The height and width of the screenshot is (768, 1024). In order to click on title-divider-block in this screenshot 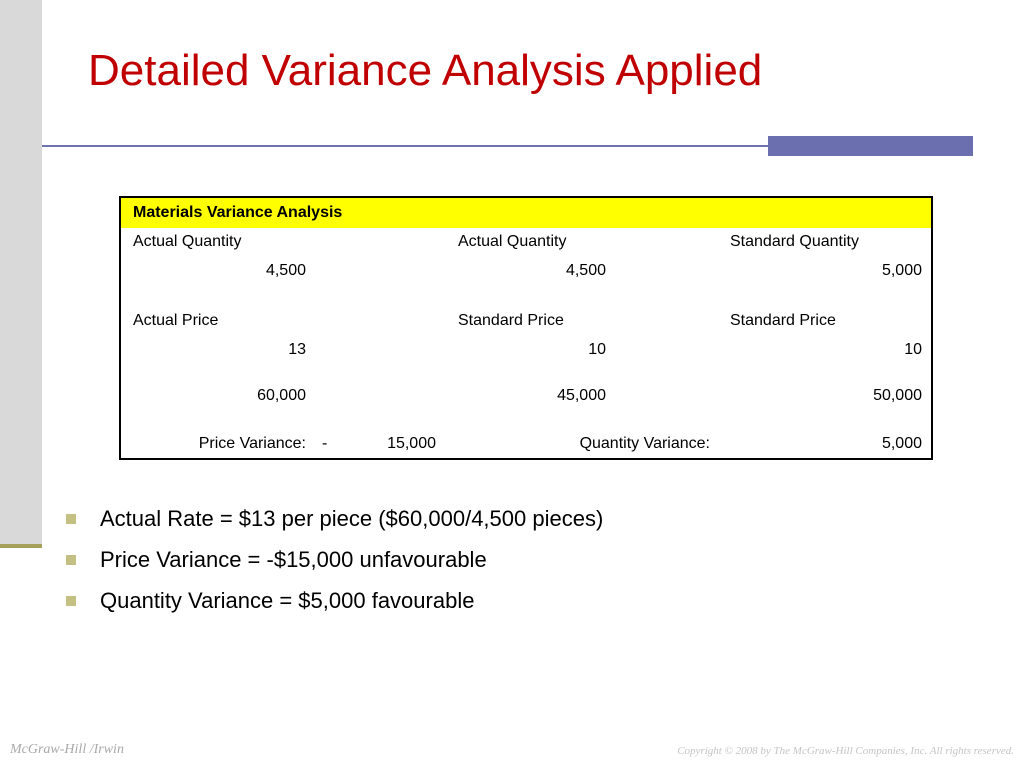, I will do `click(870, 146)`.